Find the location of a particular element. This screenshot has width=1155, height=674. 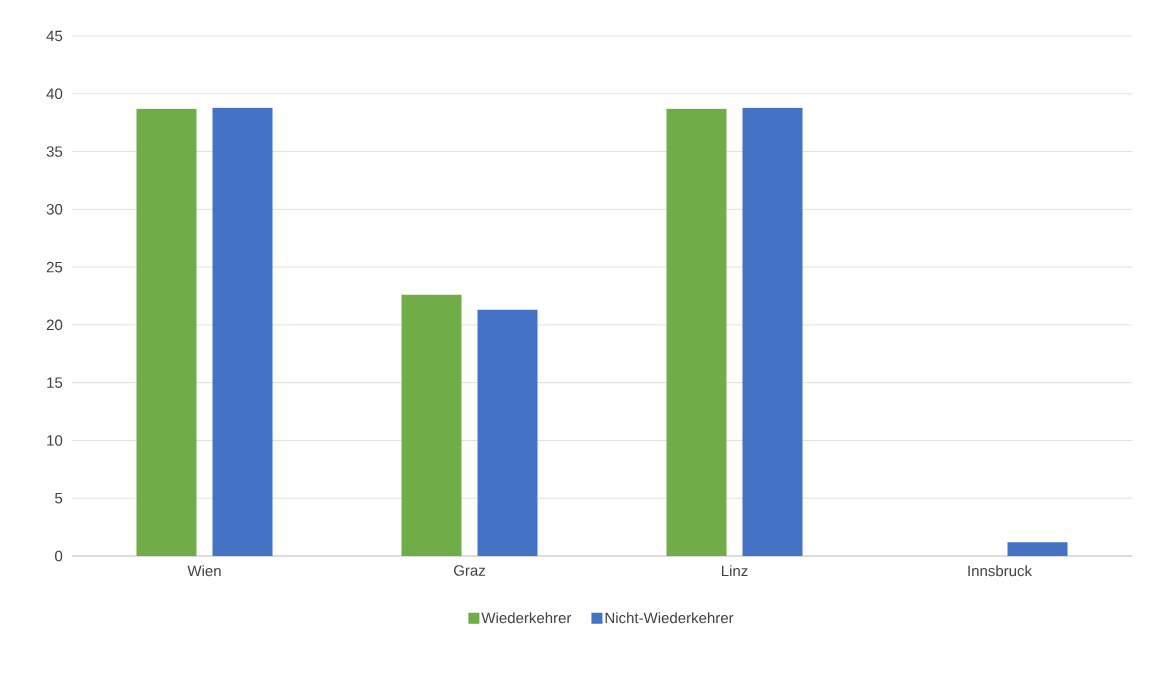

y-tick-label: 0 is located at coordinates (59, 556).